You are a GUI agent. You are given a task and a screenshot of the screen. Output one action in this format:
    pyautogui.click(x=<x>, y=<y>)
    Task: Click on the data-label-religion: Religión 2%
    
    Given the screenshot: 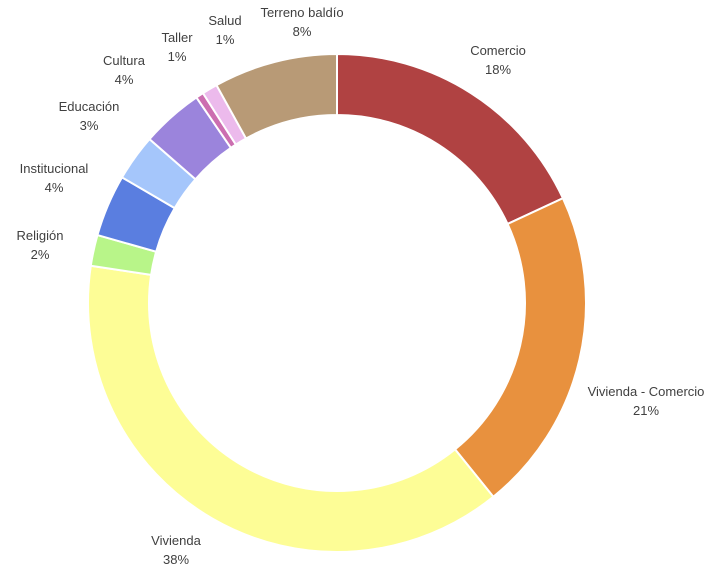 What is the action you would take?
    pyautogui.click(x=40, y=245)
    